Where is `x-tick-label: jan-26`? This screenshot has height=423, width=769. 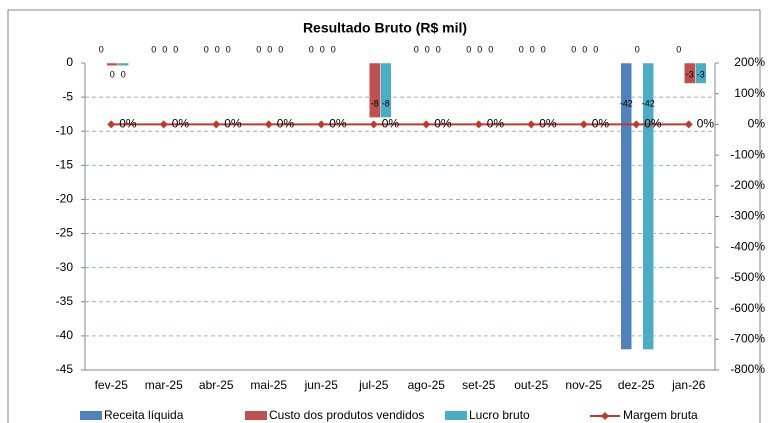 x-tick-label: jan-26 is located at coordinates (688, 385).